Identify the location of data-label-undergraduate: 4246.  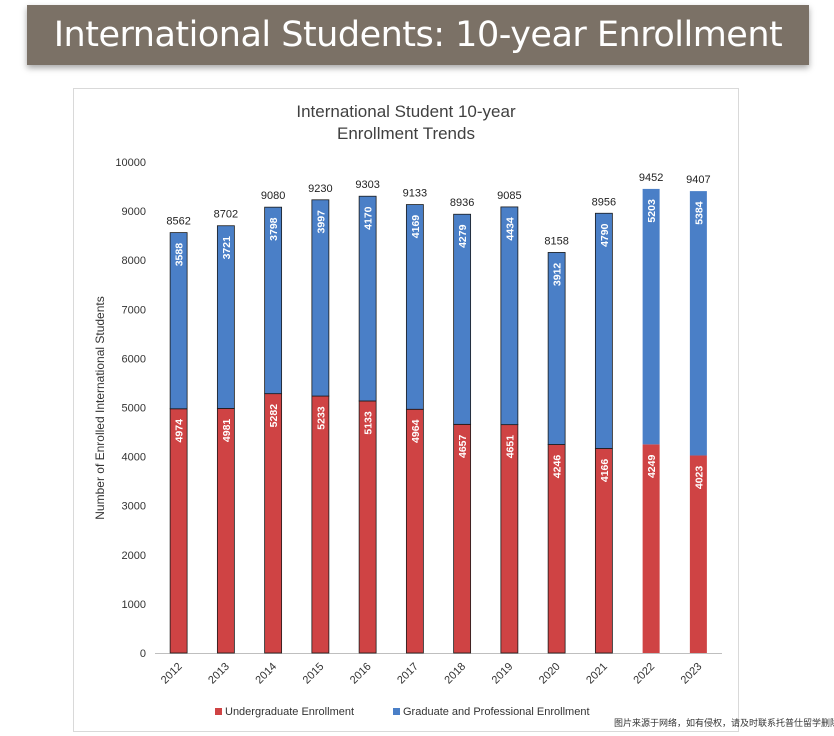
(558, 467).